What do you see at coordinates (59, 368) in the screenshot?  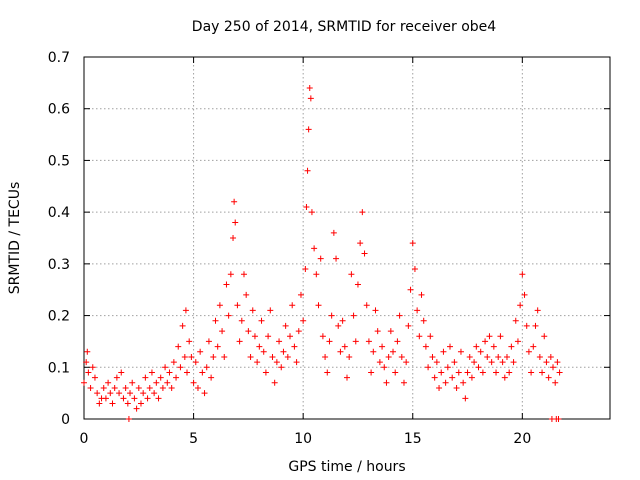 I see `y-tick-label: 0.1` at bounding box center [59, 368].